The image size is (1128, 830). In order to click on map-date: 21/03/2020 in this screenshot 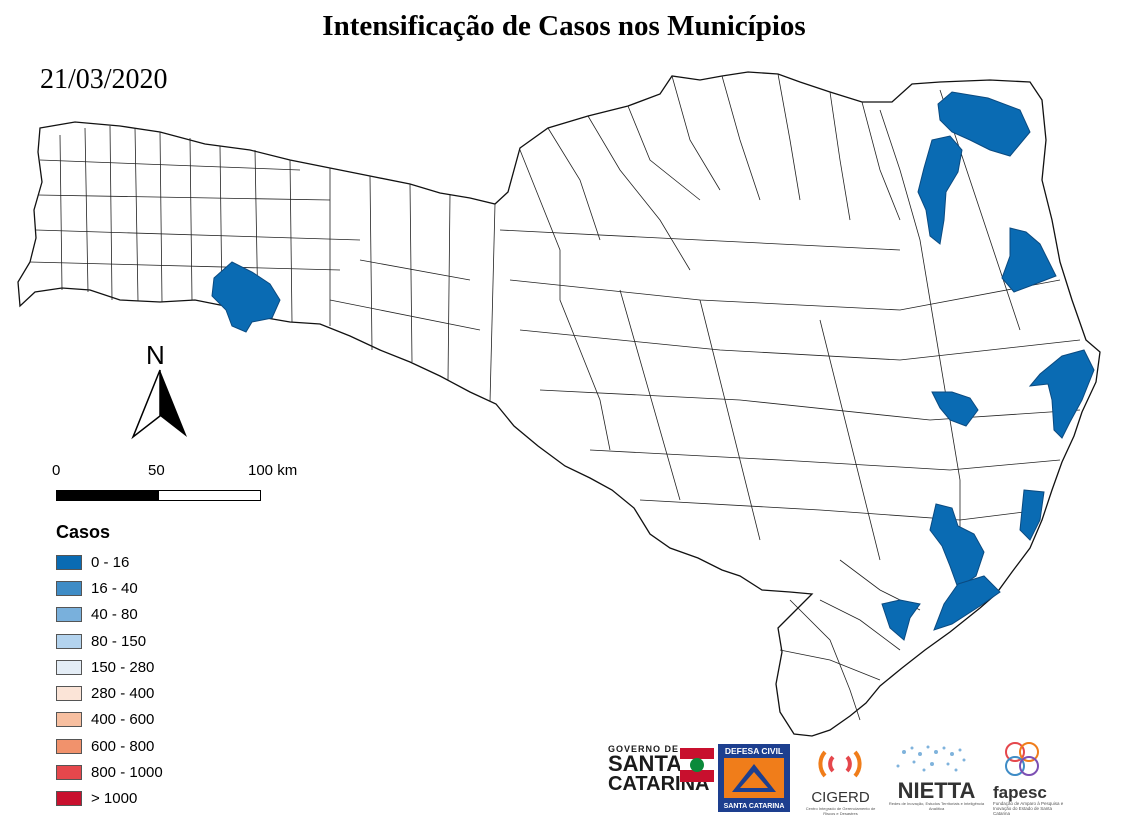, I will do `click(104, 79)`.